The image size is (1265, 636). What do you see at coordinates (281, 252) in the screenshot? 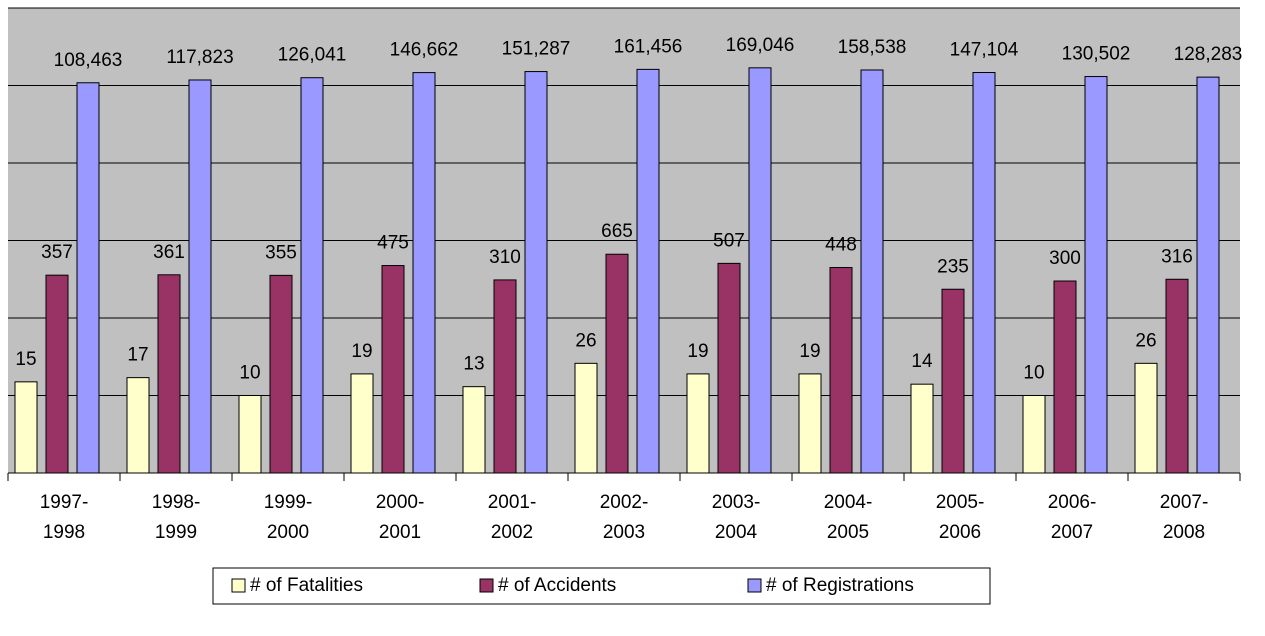
I see `data-label: 355` at bounding box center [281, 252].